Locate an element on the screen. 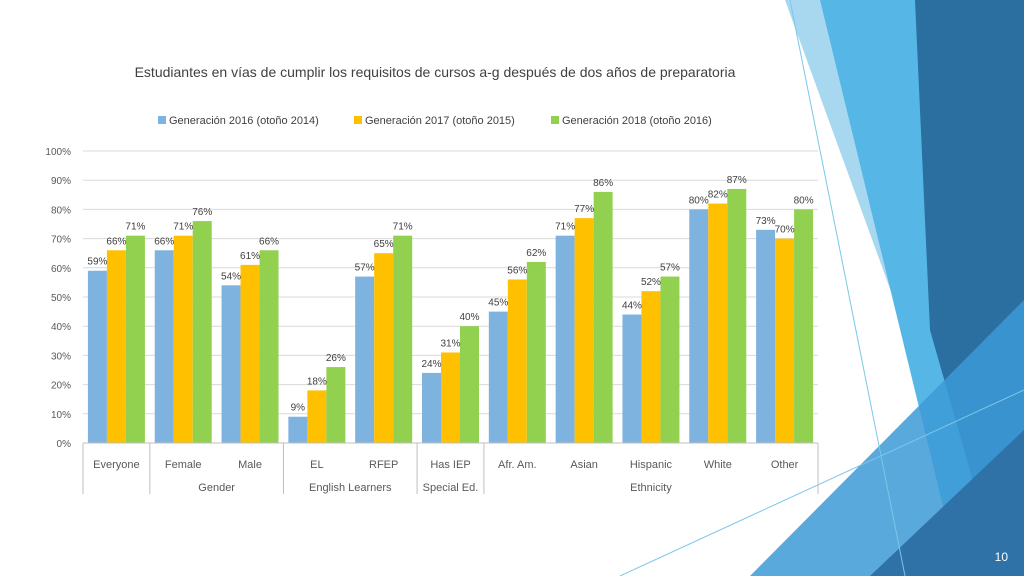  y-tick-label: 100% is located at coordinates (58, 152).